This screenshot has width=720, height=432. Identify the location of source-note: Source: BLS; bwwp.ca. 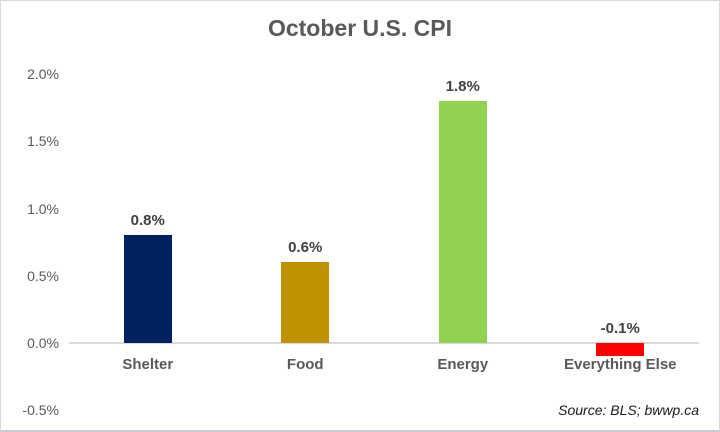
(628, 410).